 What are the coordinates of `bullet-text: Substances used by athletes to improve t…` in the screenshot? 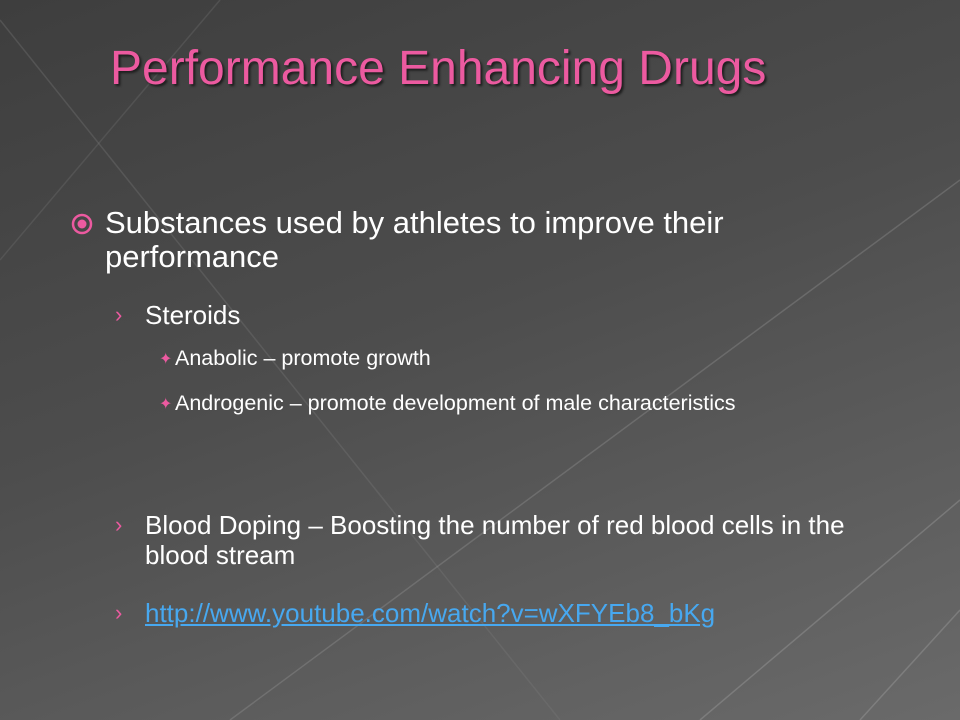 It's located at (414, 239).